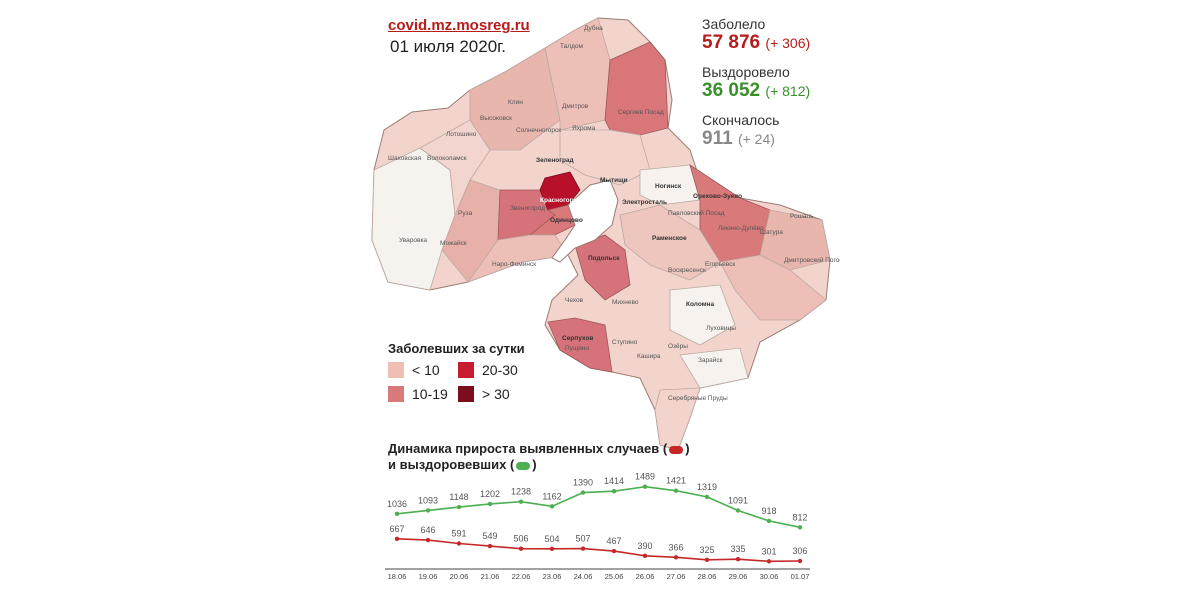 Image resolution: width=1200 pixels, height=600 pixels. What do you see at coordinates (800, 576) in the screenshot?
I see `x-tick-label: 01.07` at bounding box center [800, 576].